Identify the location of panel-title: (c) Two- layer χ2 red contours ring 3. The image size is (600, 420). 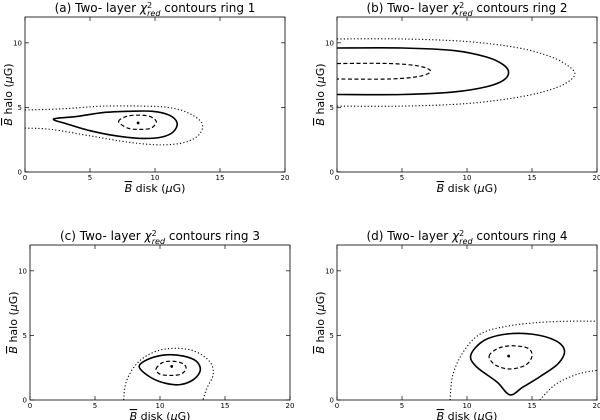
(160, 238).